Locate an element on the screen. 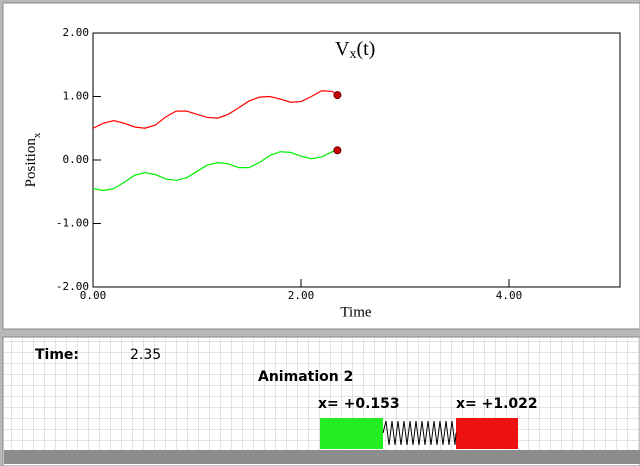 The image size is (640, 466). title-main: V is located at coordinates (342, 49).